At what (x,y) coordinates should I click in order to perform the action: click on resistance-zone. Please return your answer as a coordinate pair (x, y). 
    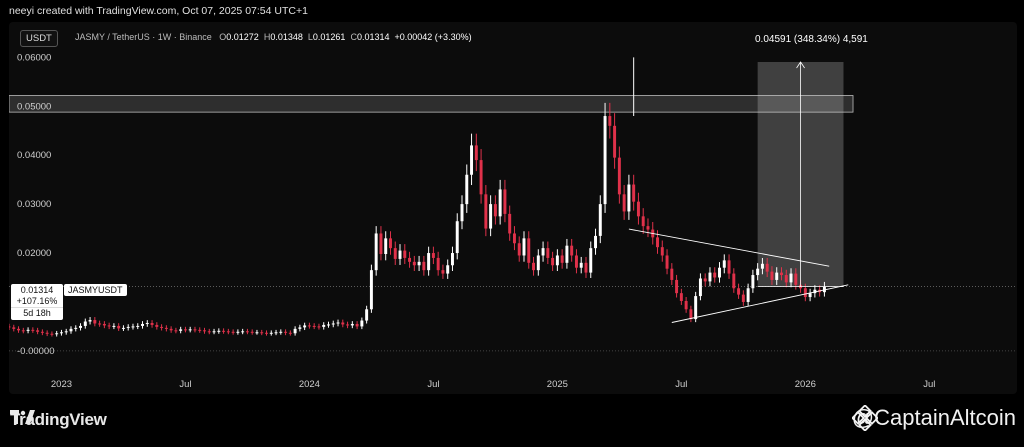
    Looking at the image, I should click on (431, 104).